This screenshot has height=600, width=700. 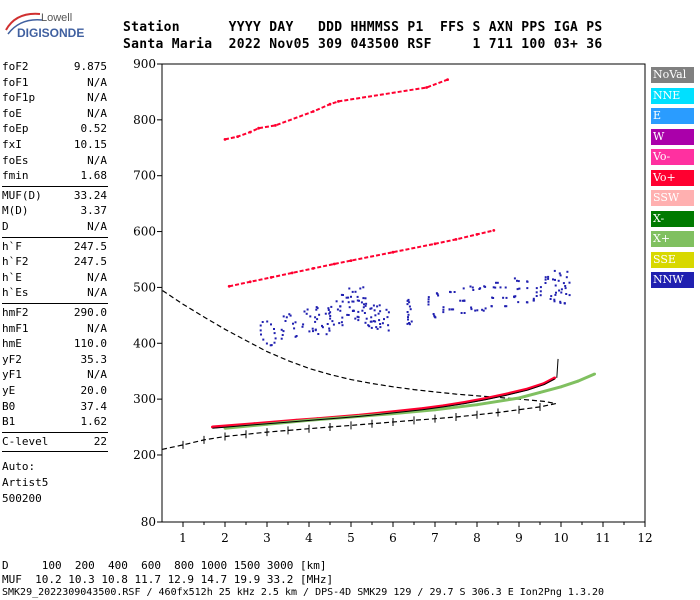 What do you see at coordinates (148, 522) in the screenshot?
I see `y-tick-label: 80` at bounding box center [148, 522].